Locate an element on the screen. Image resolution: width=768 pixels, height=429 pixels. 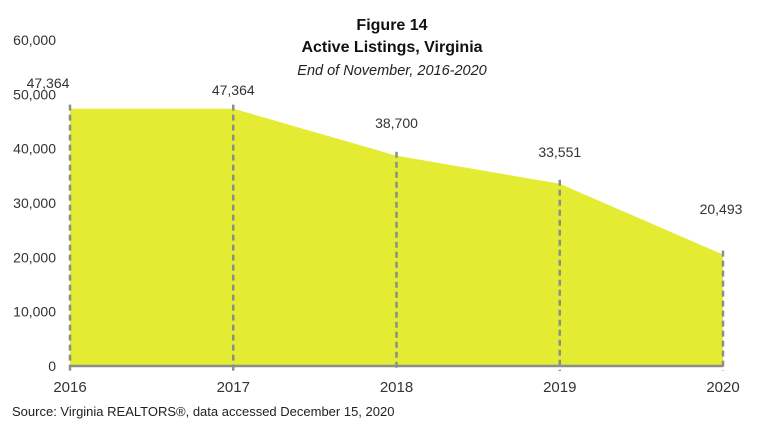
x-axis: 2016 2017 2018 2019 2020 is located at coordinates (396, 387).